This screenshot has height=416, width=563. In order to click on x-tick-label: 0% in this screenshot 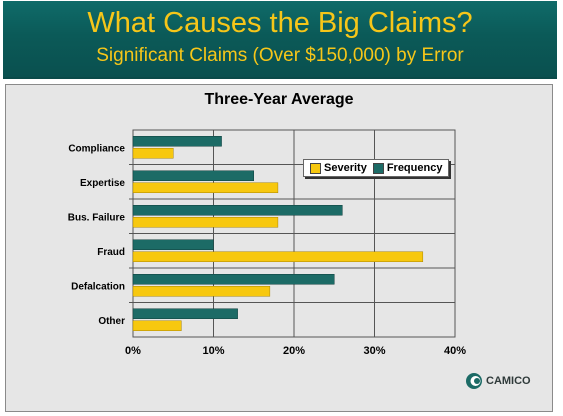, I will do `click(133, 351)`.